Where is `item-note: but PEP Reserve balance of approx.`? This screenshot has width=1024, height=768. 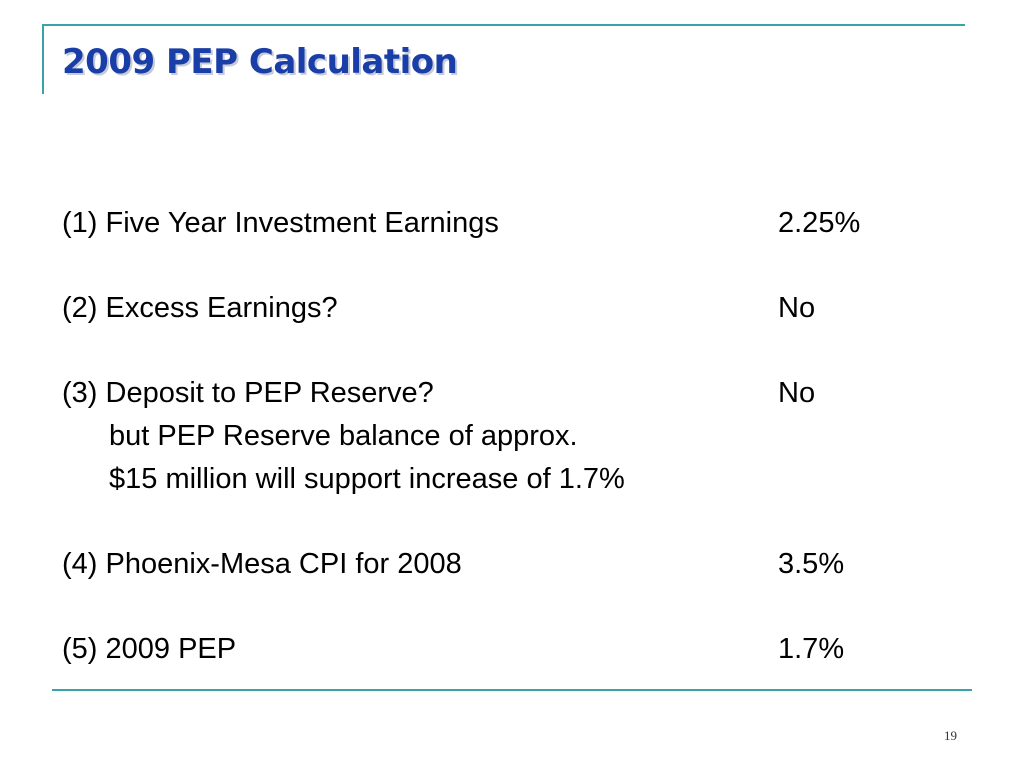 item-note: but PEP Reserve balance of approx. is located at coordinates (343, 436).